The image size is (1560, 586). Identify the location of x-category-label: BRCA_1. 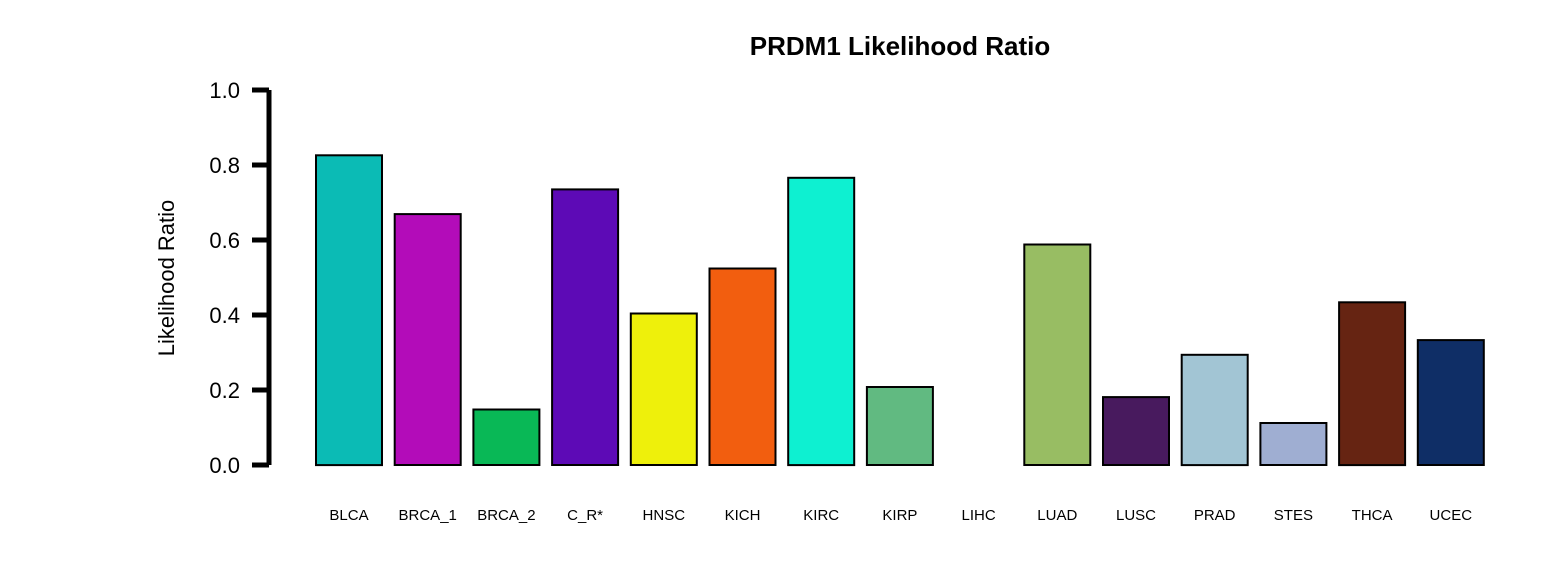
(428, 515).